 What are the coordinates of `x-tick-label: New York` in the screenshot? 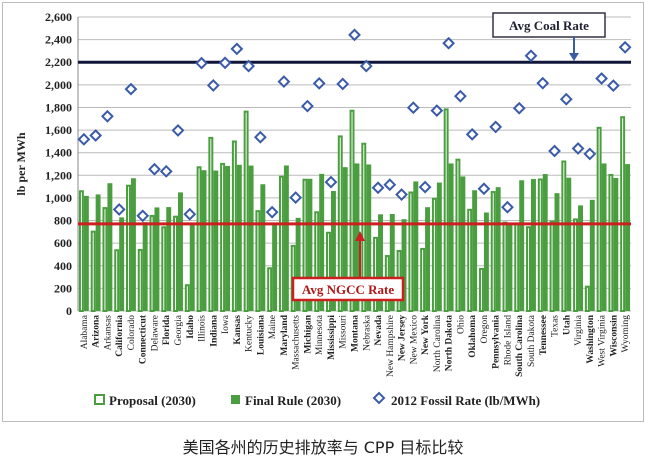 It's located at (426, 334).